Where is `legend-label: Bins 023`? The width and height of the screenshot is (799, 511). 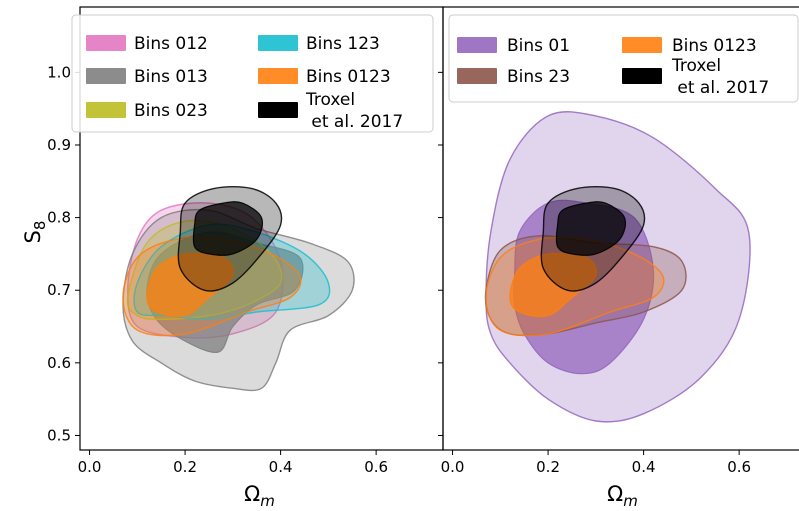
legend-label: Bins 023 is located at coordinates (171, 111).